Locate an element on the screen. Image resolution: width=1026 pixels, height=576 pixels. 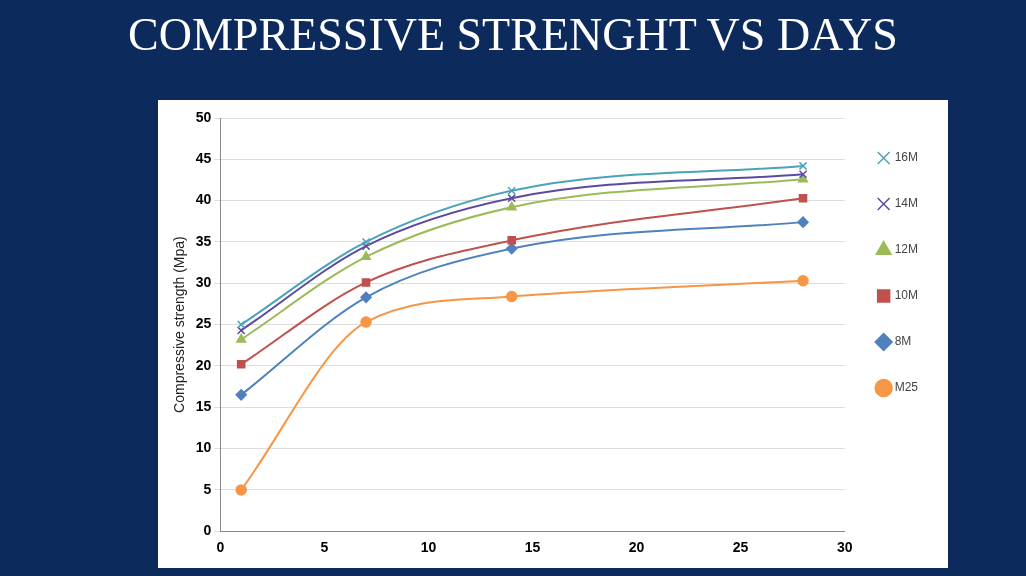
x-tick-label: 30 is located at coordinates (844, 547).